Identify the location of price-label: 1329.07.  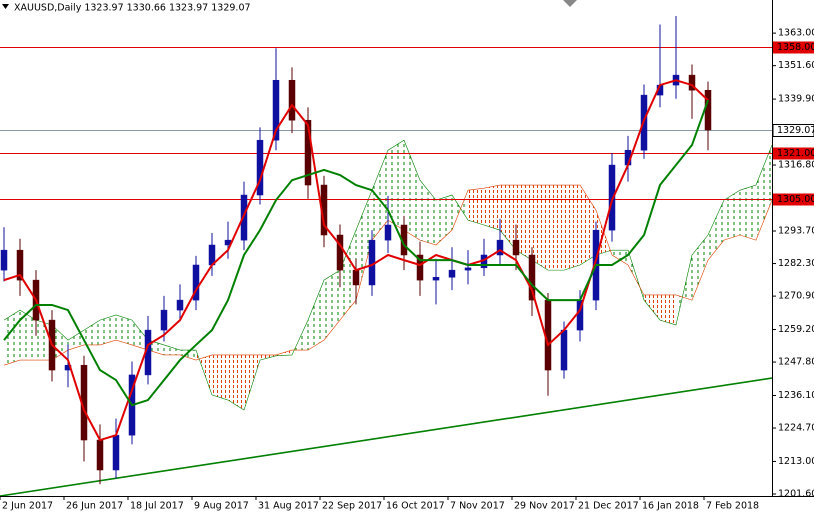
(795, 130).